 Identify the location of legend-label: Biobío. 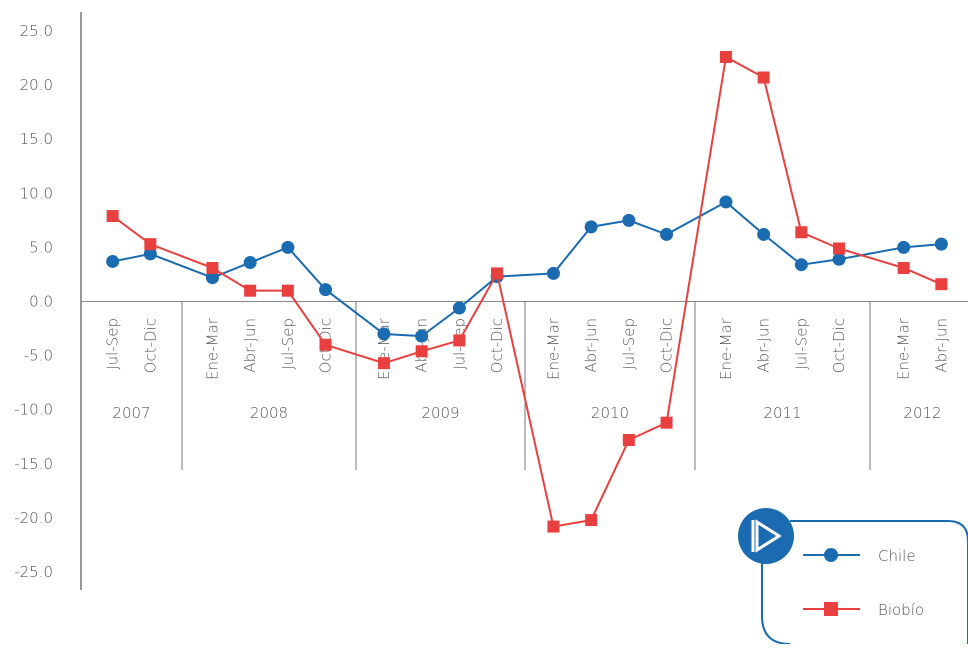
(901, 610).